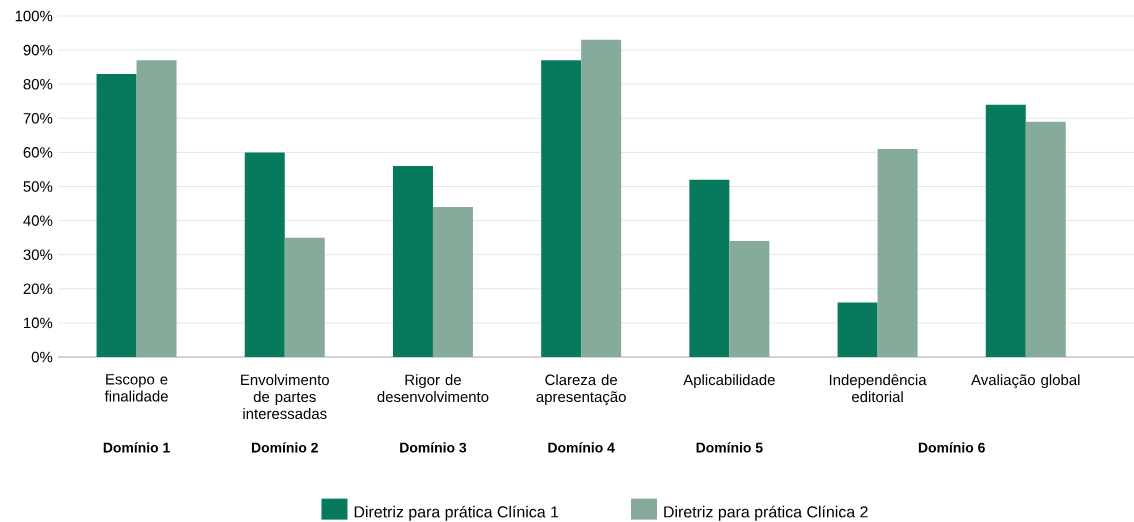 Image resolution: width=1134 pixels, height=522 pixels. Describe the element at coordinates (42, 357) in the screenshot. I see `y-tick-label: 0%` at that location.